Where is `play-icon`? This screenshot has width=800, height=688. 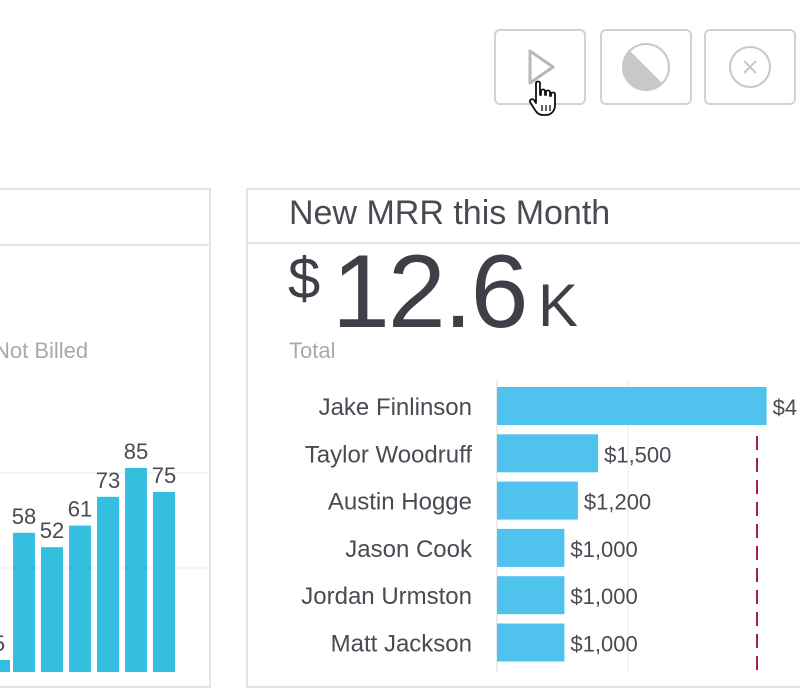
play-icon is located at coordinates (541, 67).